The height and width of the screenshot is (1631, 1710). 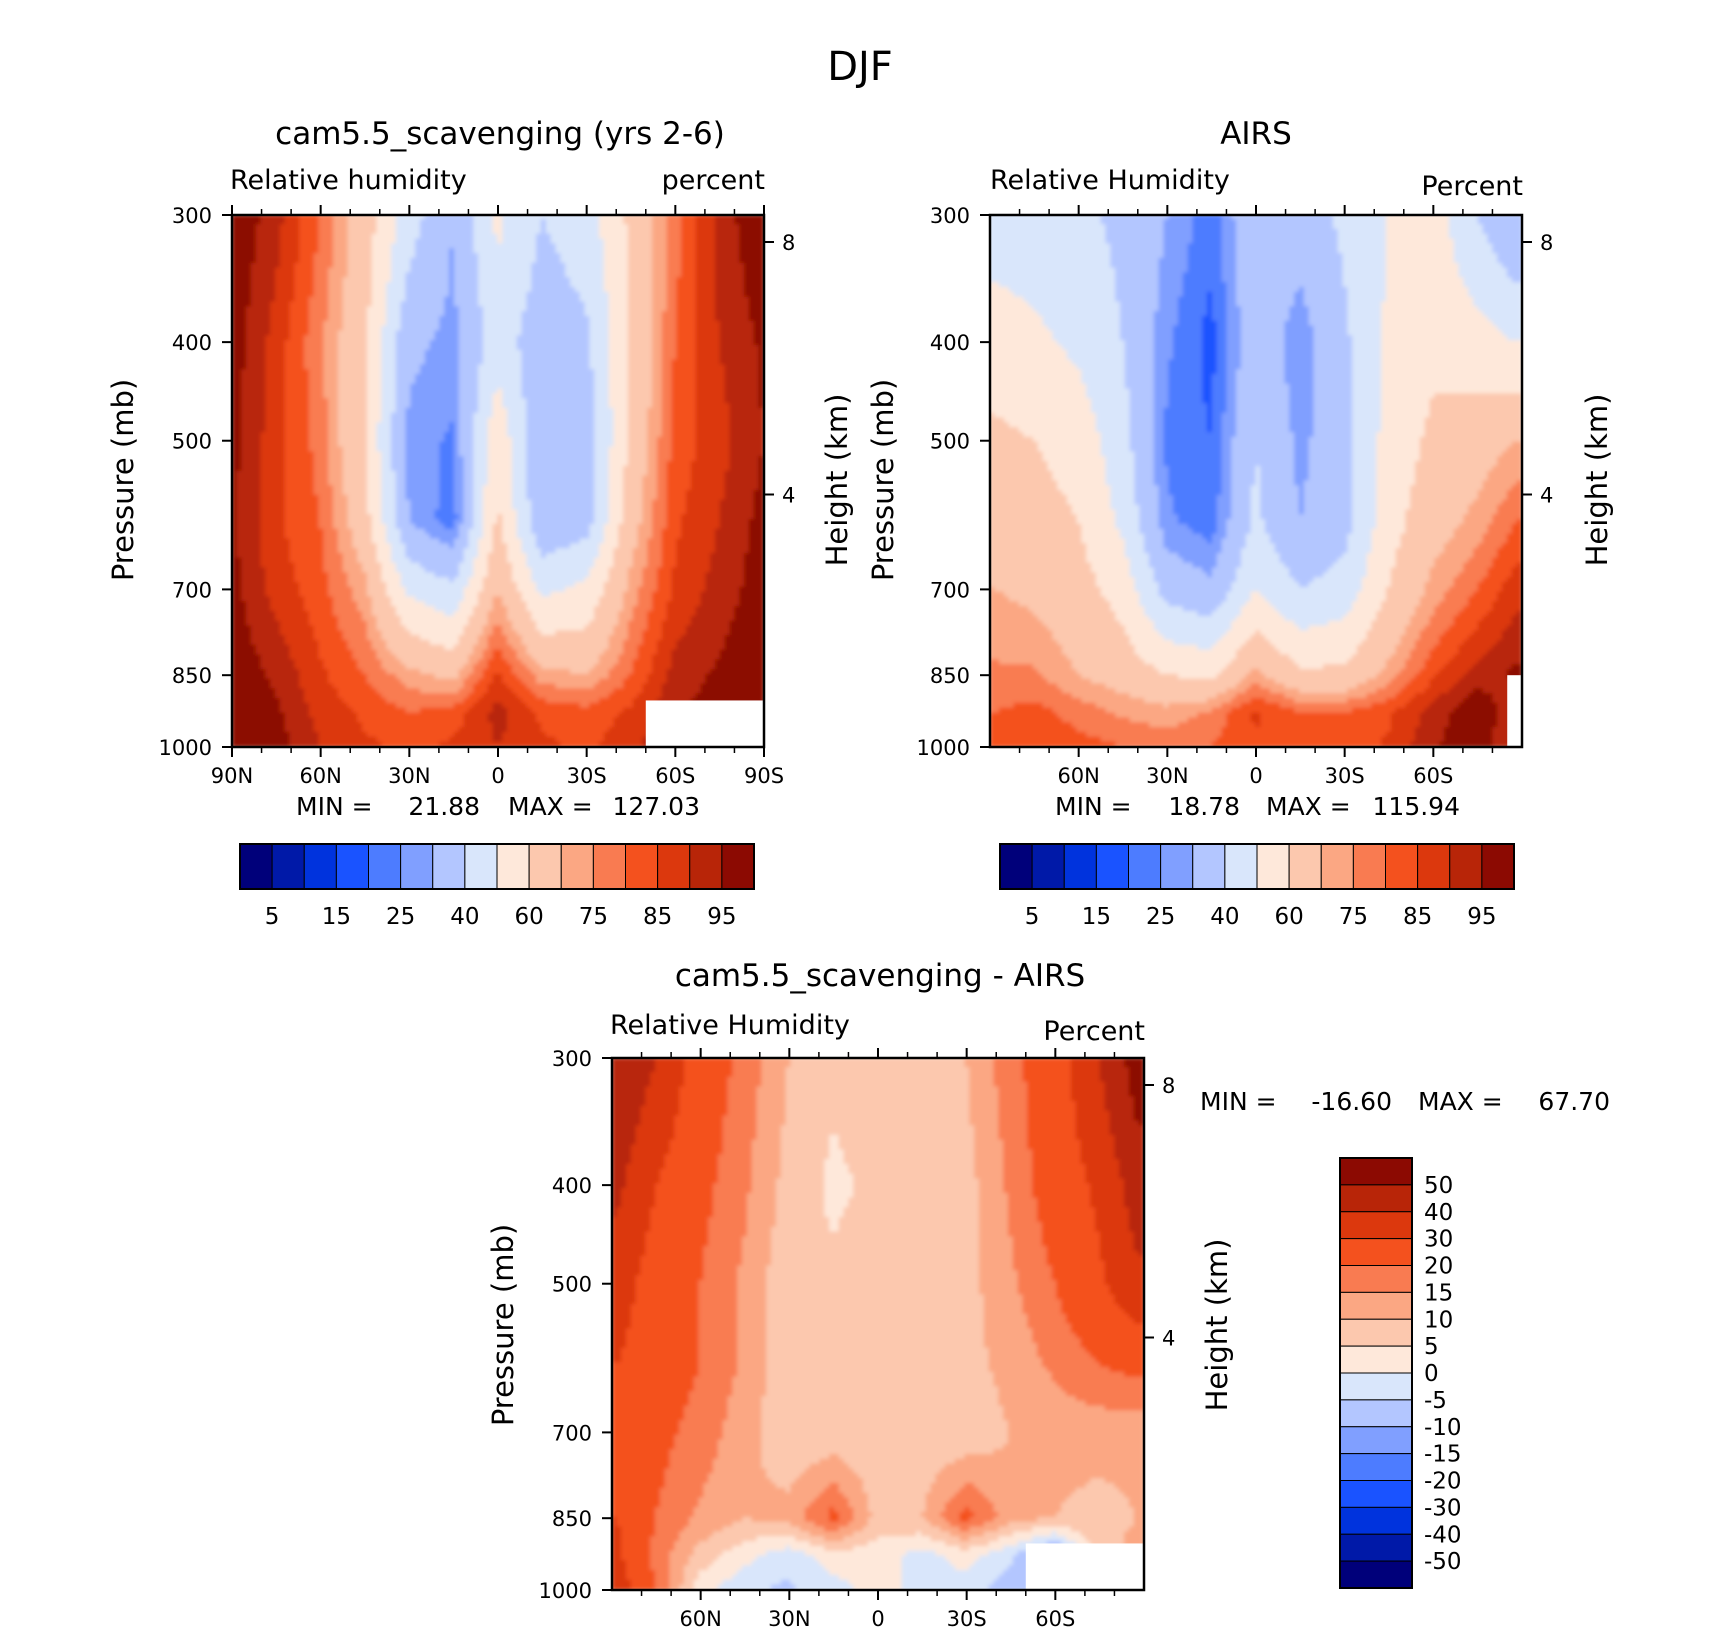 What do you see at coordinates (950, 676) in the screenshot?
I see `y-tick-label: 850` at bounding box center [950, 676].